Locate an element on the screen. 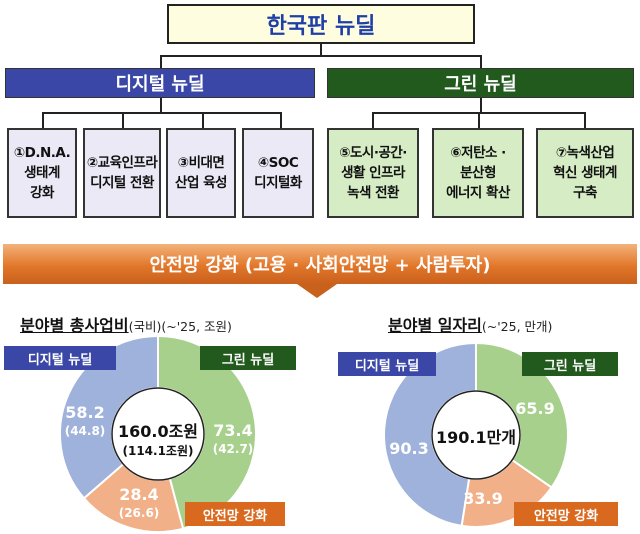 This screenshot has width=640, height=534. digital-item-4: ④SOC 디지털화 is located at coordinates (278, 173).